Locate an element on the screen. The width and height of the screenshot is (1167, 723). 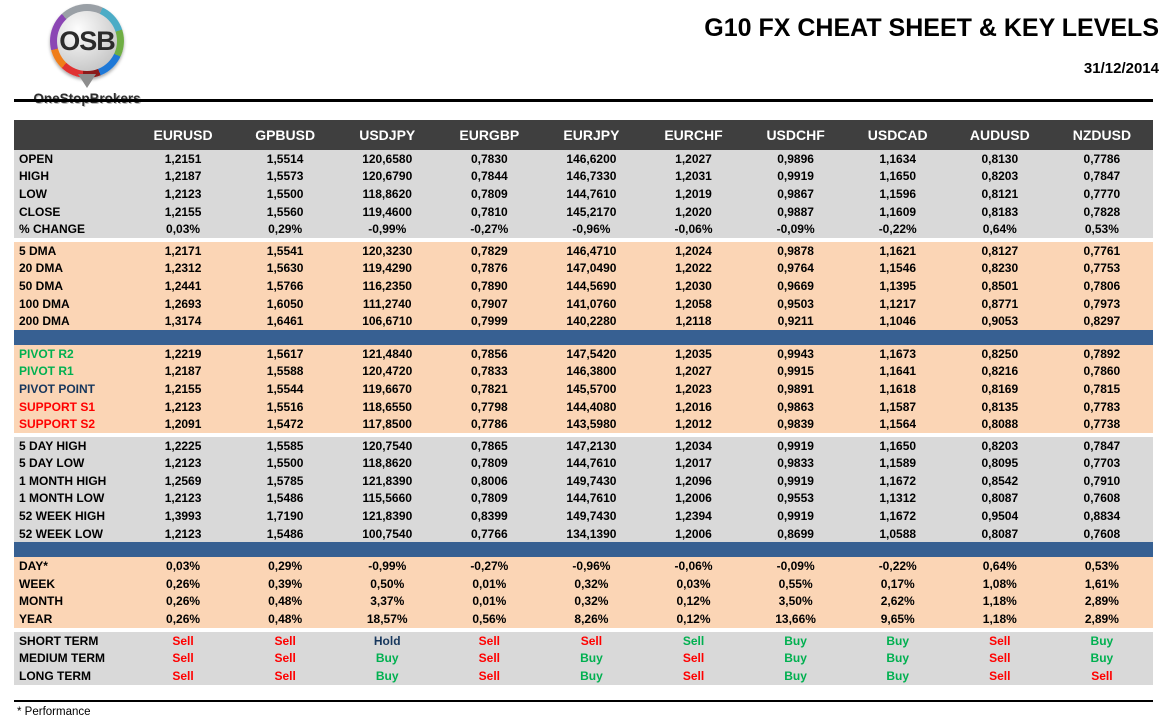
value-cell: 0,9867 is located at coordinates (795, 193).